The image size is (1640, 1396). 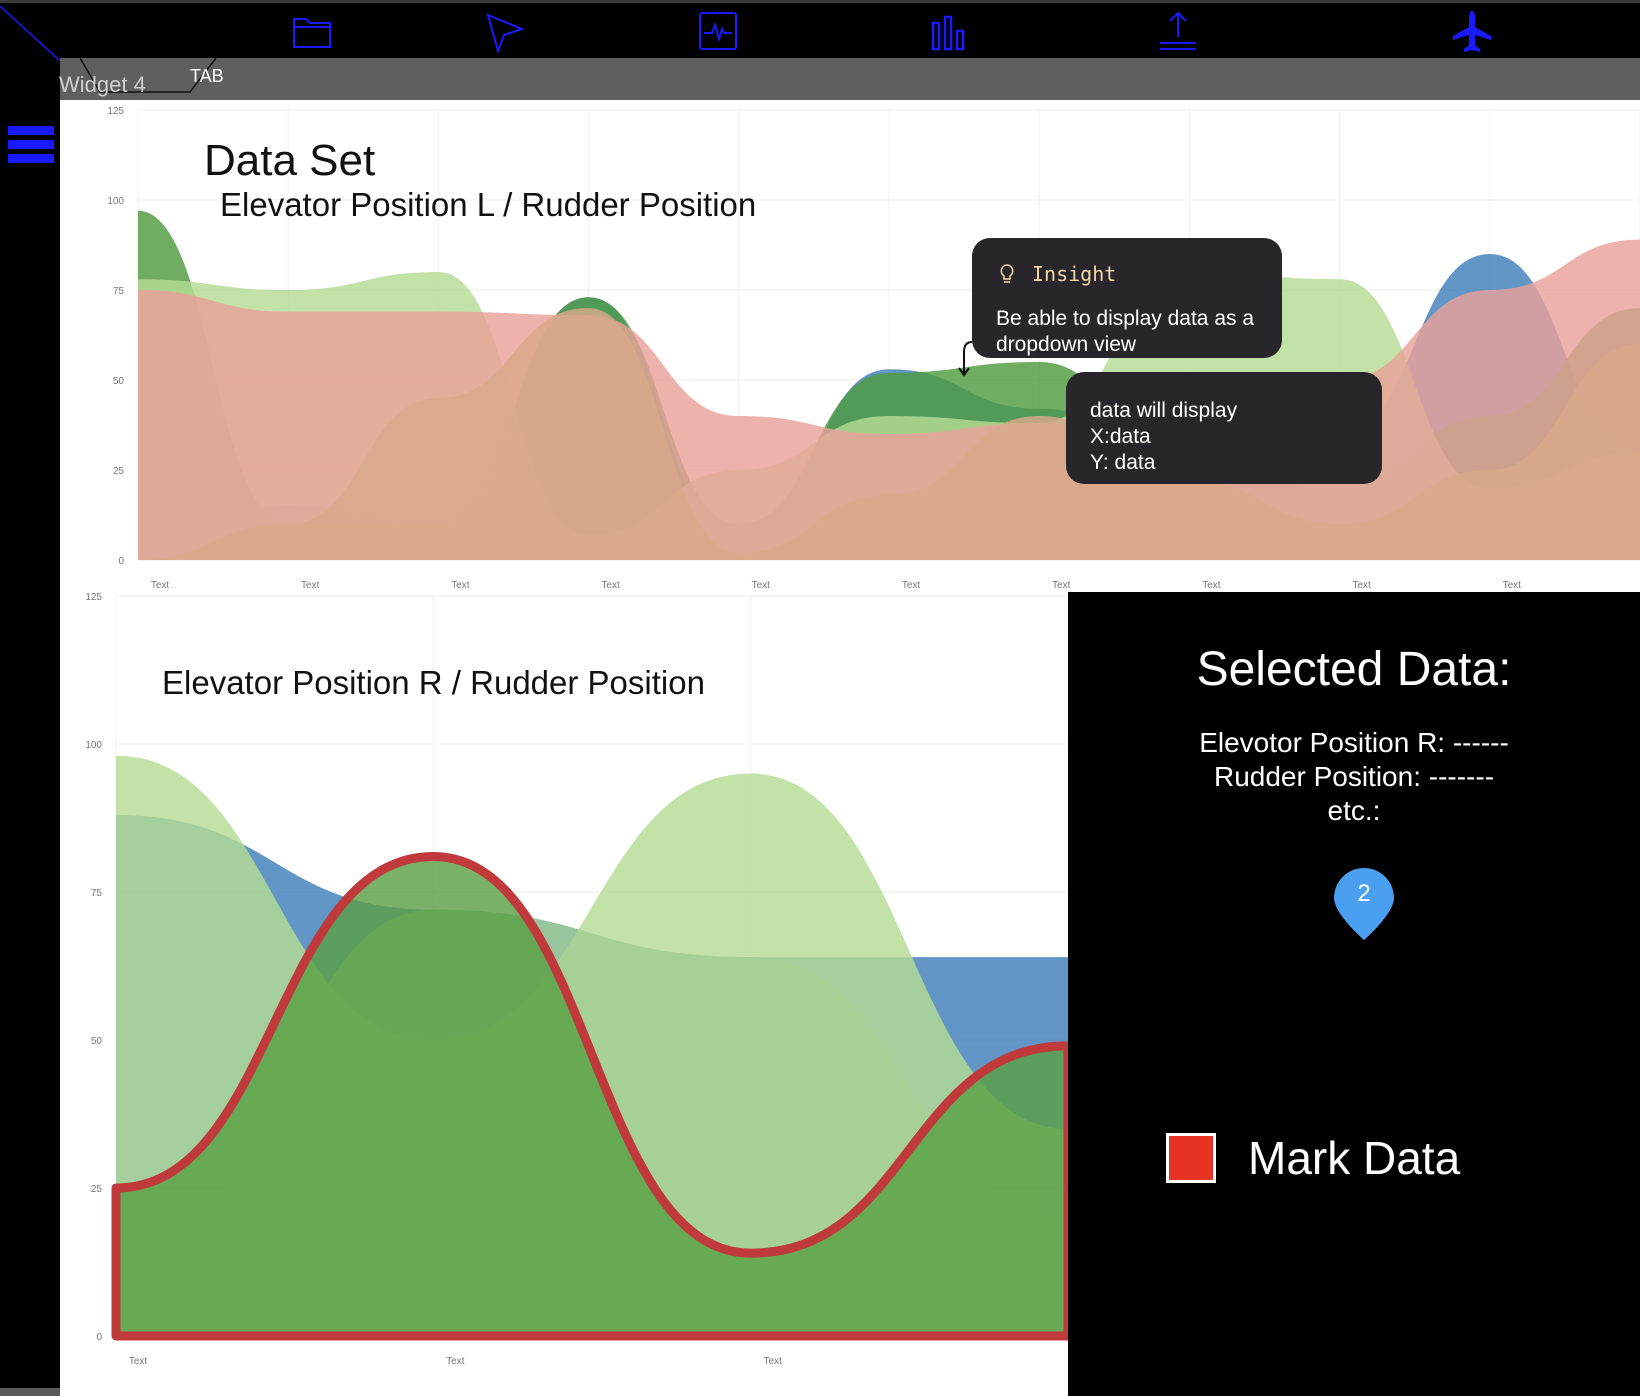 What do you see at coordinates (30, 1392) in the screenshot?
I see `scrollbar-strip` at bounding box center [30, 1392].